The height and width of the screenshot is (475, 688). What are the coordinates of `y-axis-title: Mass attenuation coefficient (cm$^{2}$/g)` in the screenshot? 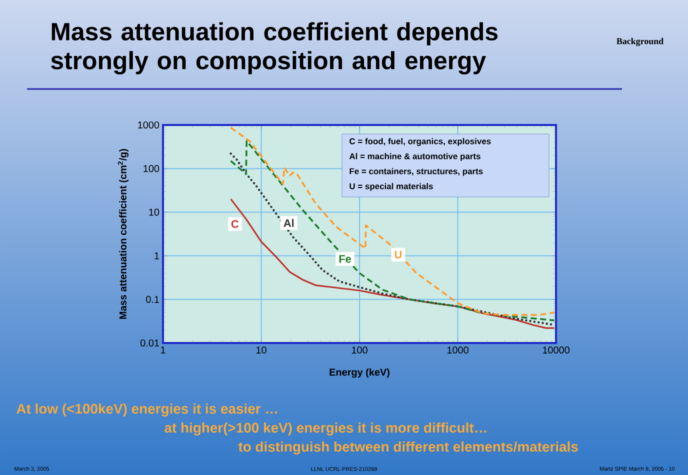 It's located at (123, 233).